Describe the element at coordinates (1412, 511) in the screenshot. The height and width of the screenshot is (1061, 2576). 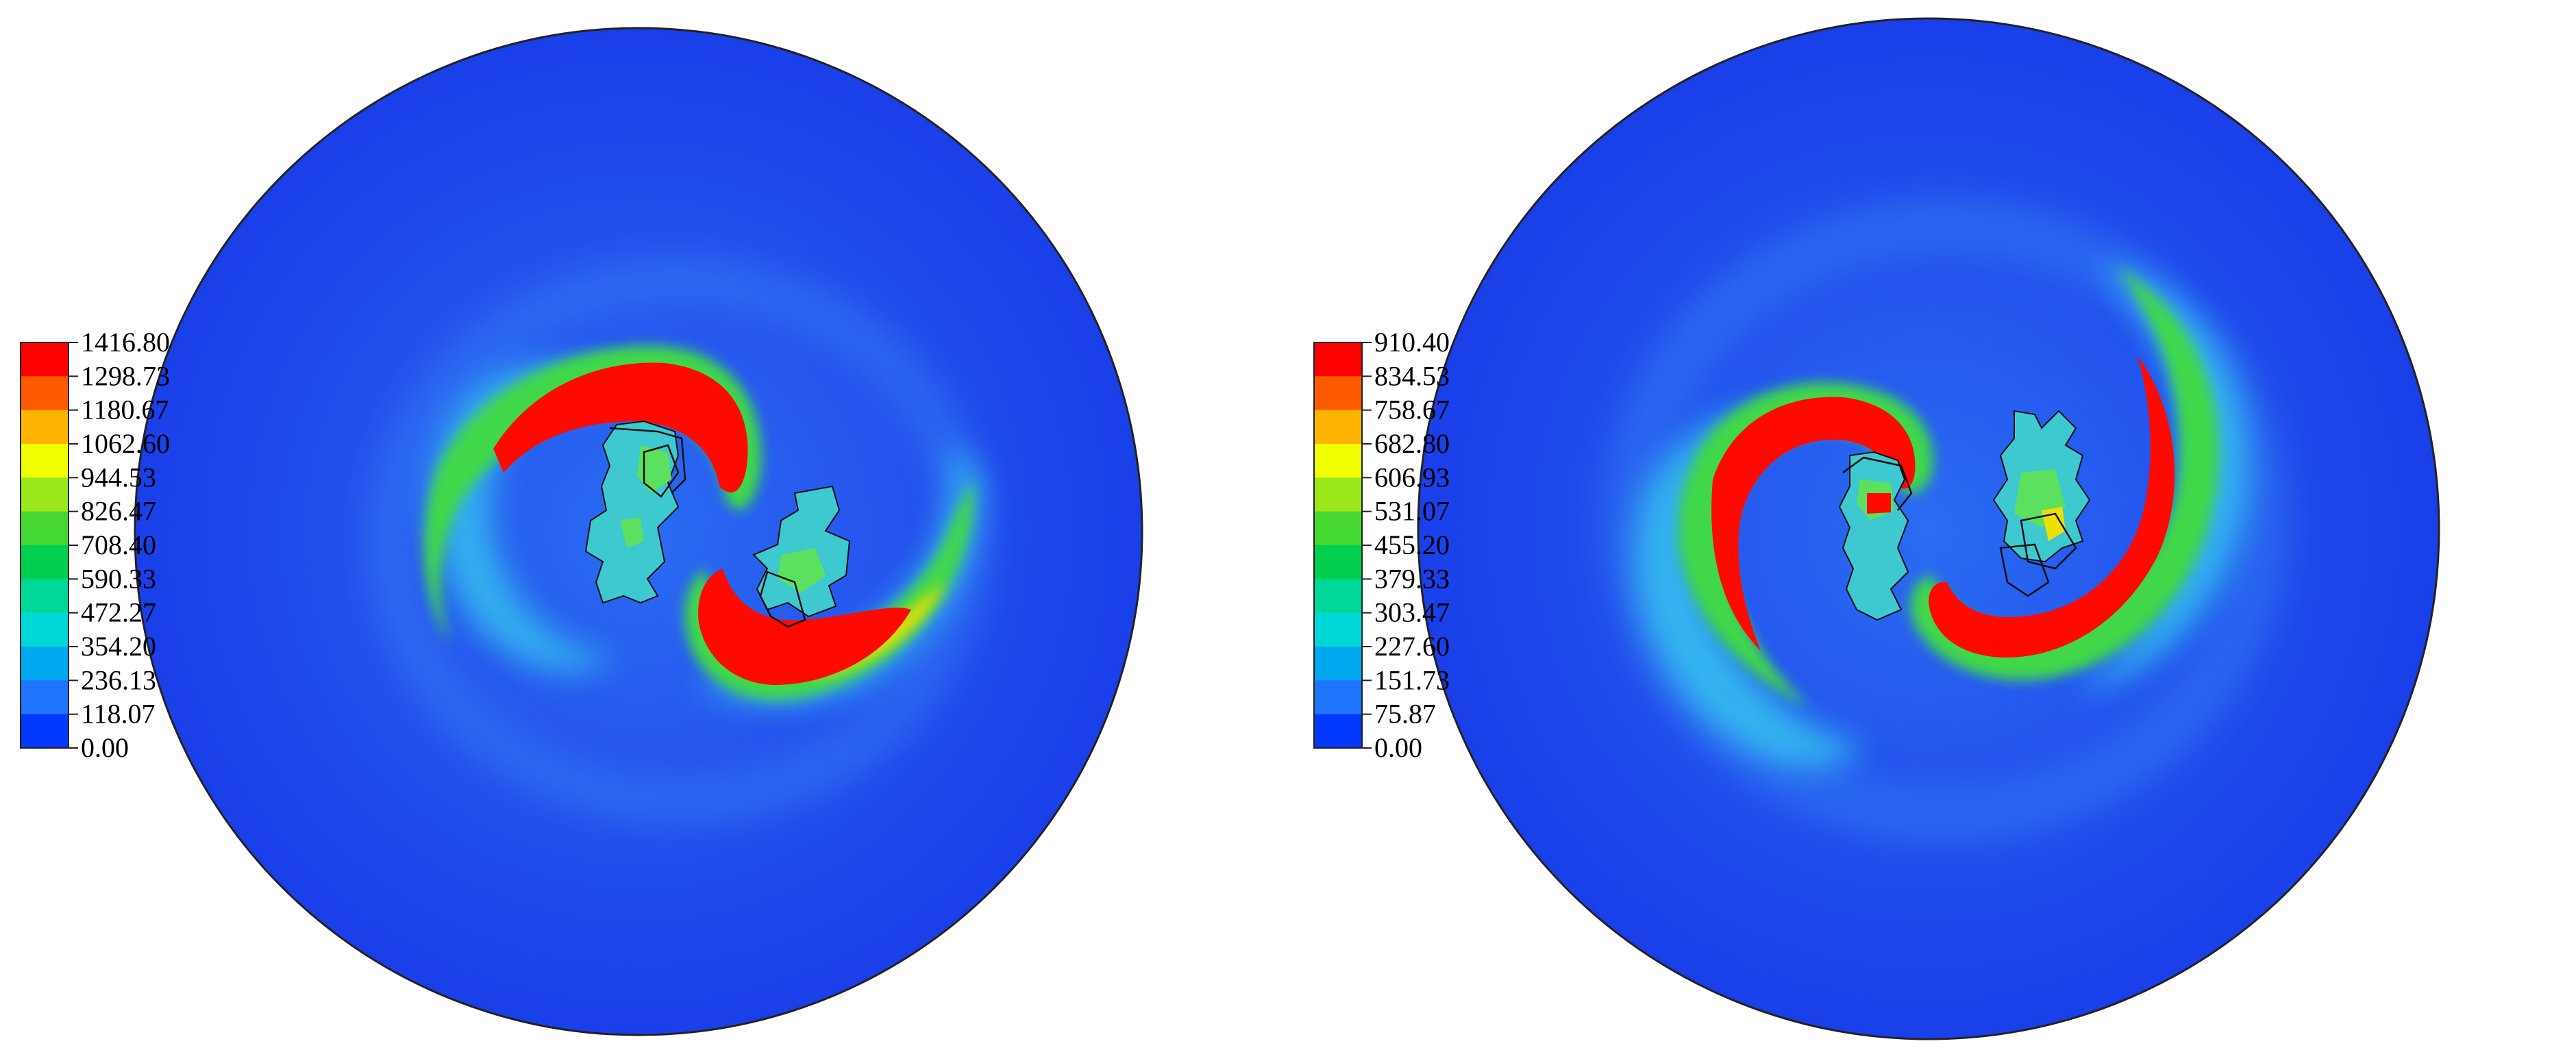
I see `colorbar-label: 531.07` at that location.